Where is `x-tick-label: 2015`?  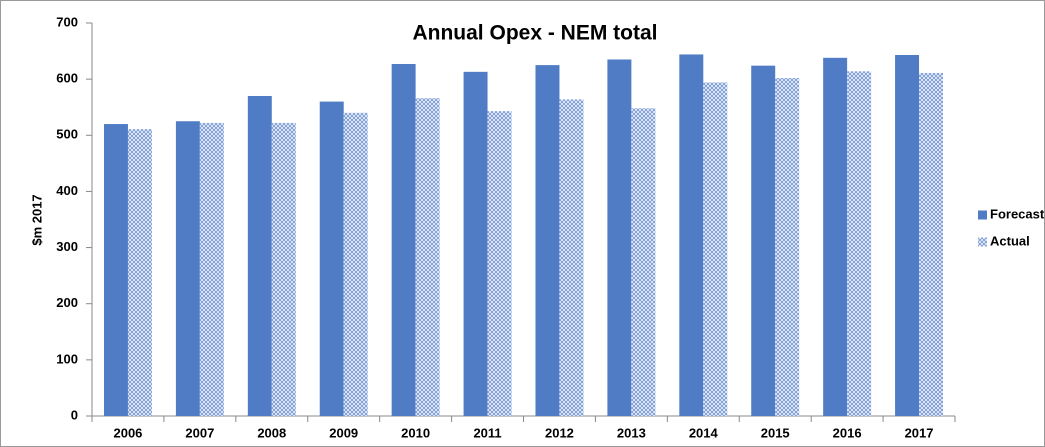
x-tick-label: 2015 is located at coordinates (775, 432).